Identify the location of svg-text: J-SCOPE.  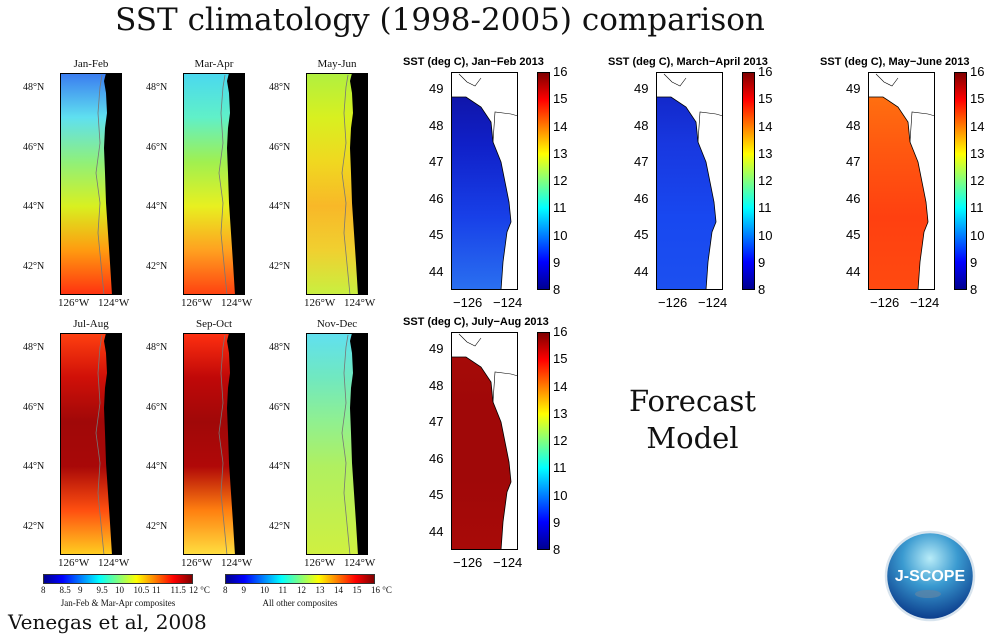
(930, 576).